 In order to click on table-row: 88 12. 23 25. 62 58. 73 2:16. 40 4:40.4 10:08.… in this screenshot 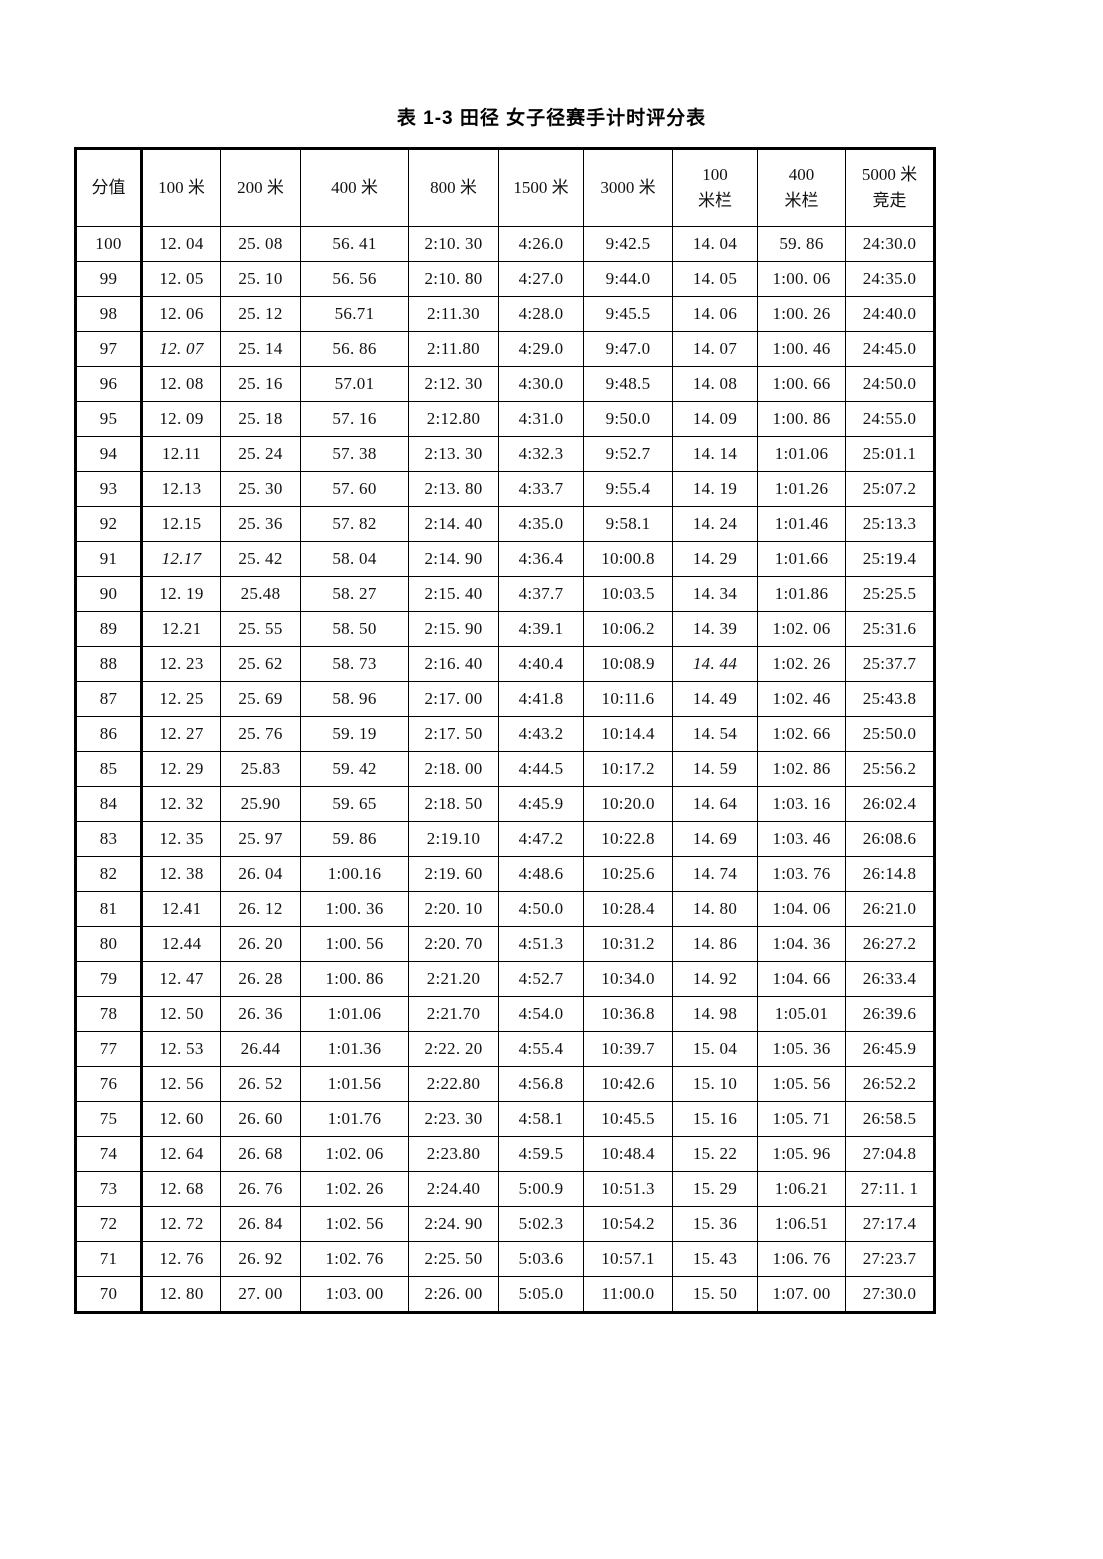, I will do `click(505, 664)`.